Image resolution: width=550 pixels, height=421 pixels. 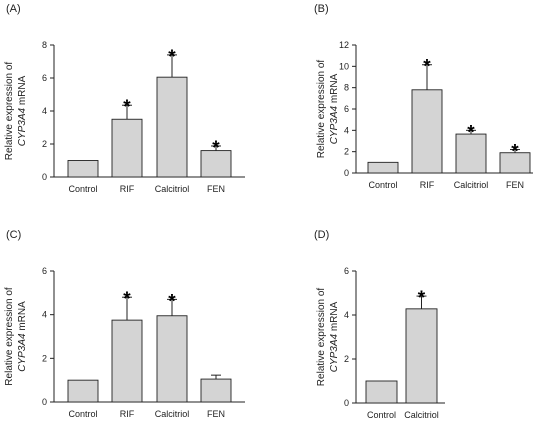 I want to click on panel-label: (B), so click(x=321, y=9).